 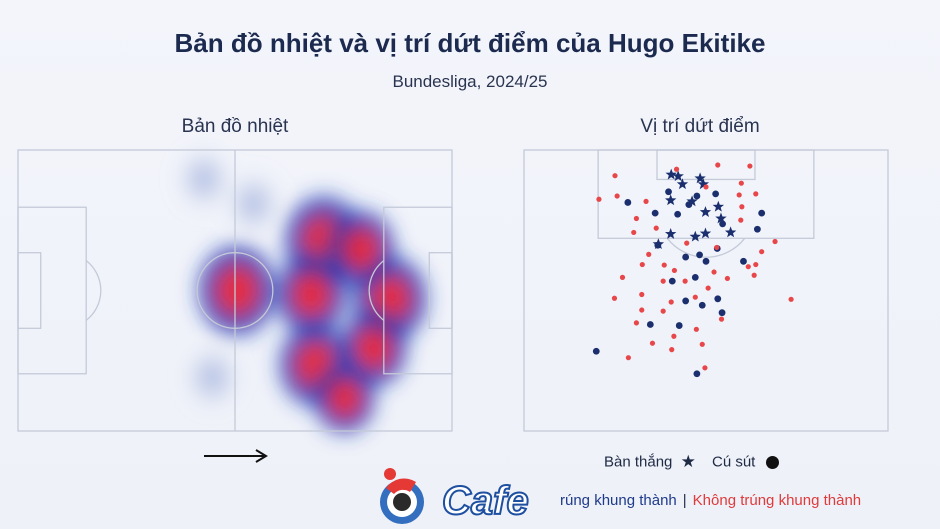 What do you see at coordinates (376, 290) in the screenshot?
I see `right-penalty-arc` at bounding box center [376, 290].